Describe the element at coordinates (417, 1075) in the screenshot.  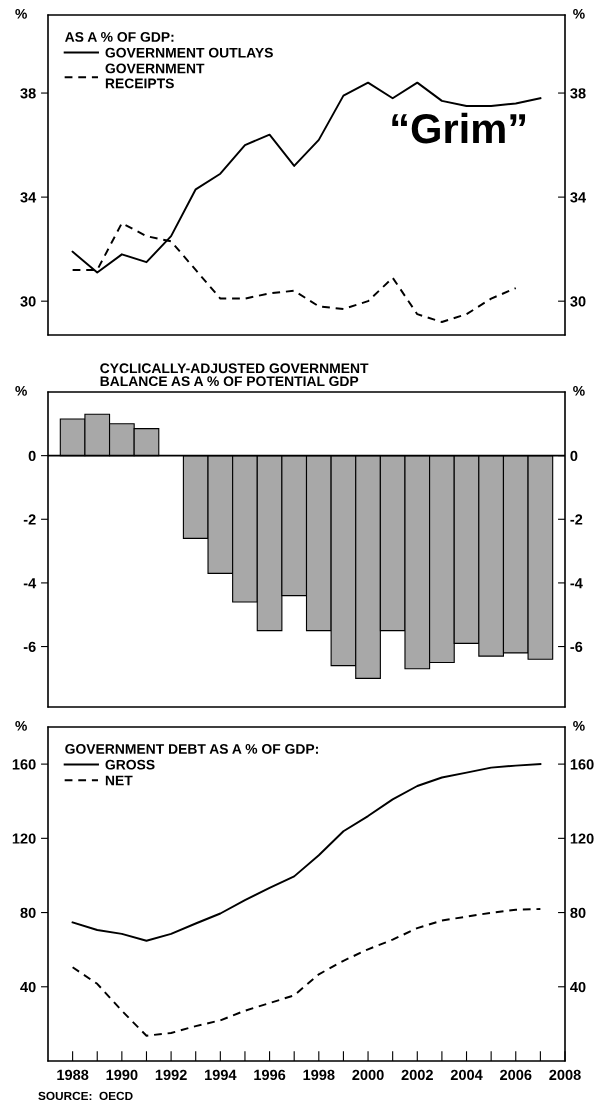
I see `x-tick-label: 2002` at that location.